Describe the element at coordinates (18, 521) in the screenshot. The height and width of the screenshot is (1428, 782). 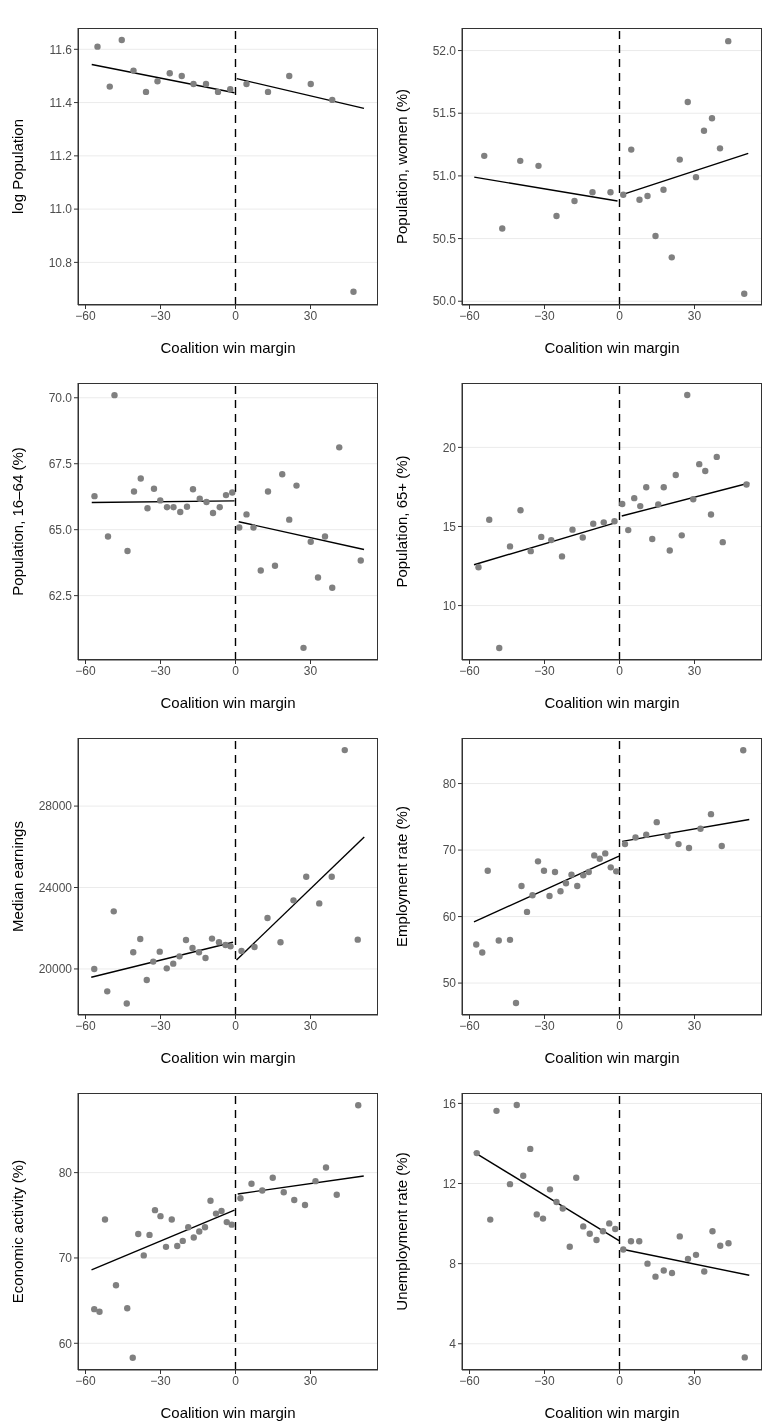
I see `y-axis-title: Population, 16–64 (%)` at that location.